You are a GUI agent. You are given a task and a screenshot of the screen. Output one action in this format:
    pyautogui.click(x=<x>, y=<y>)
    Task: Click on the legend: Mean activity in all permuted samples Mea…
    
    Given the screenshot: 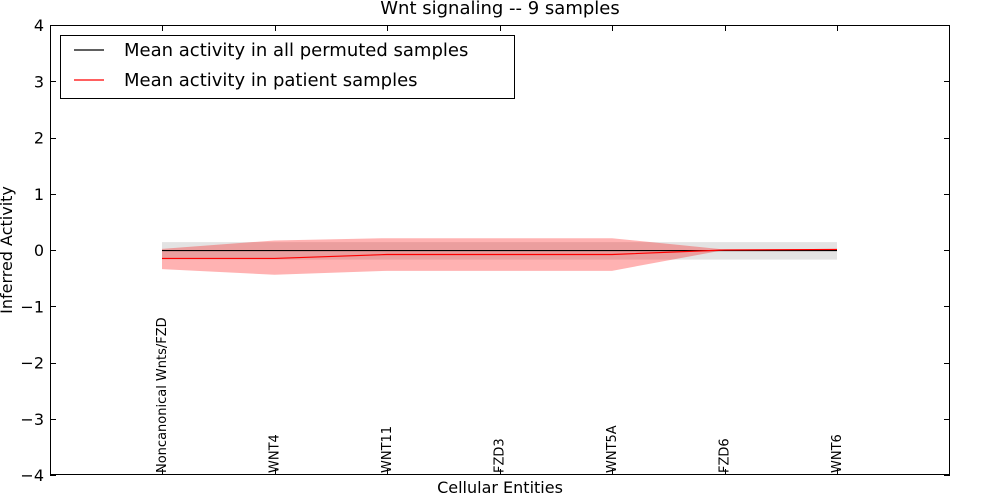 What is the action you would take?
    pyautogui.click(x=287, y=67)
    